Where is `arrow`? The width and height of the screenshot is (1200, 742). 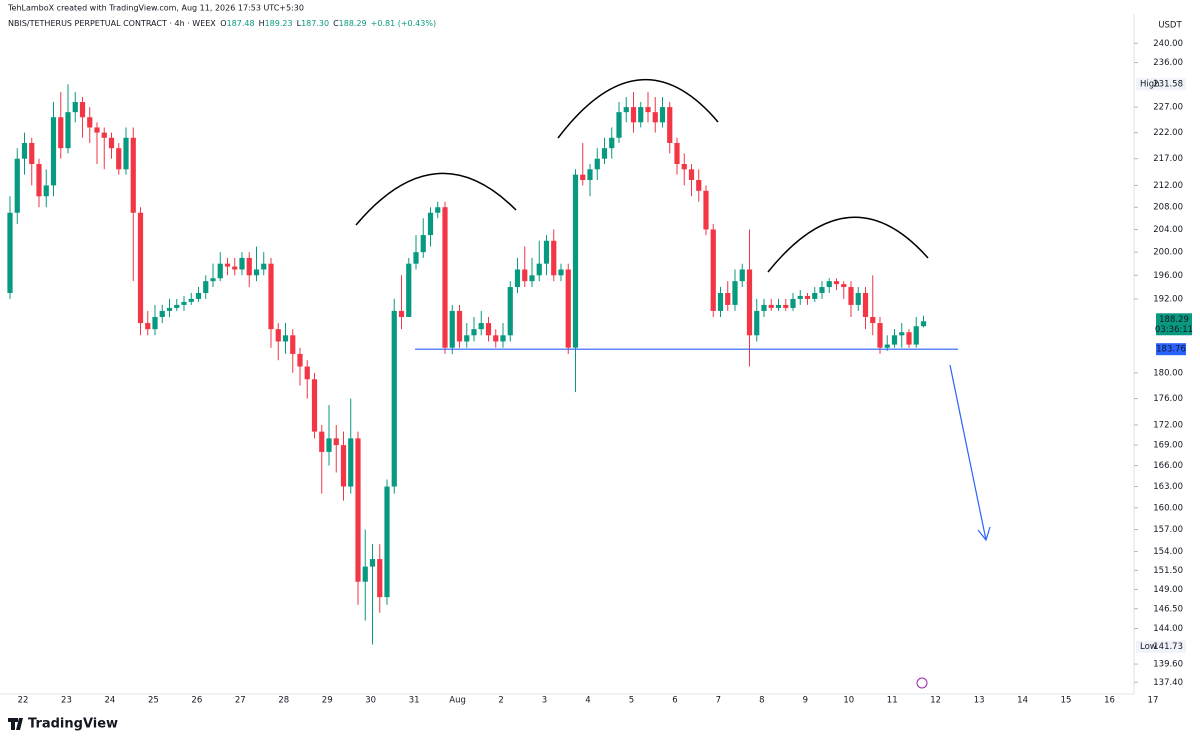
arrow is located at coordinates (968, 452).